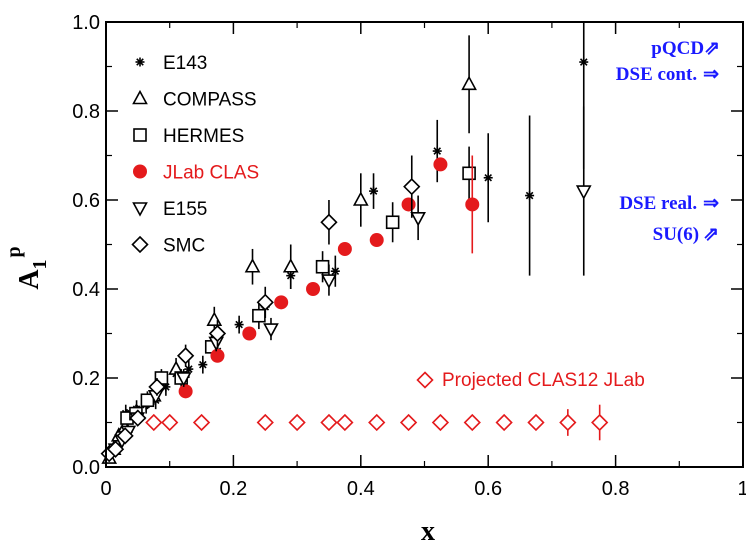 The height and width of the screenshot is (544, 746). I want to click on legend-entry: E155, so click(169, 209).